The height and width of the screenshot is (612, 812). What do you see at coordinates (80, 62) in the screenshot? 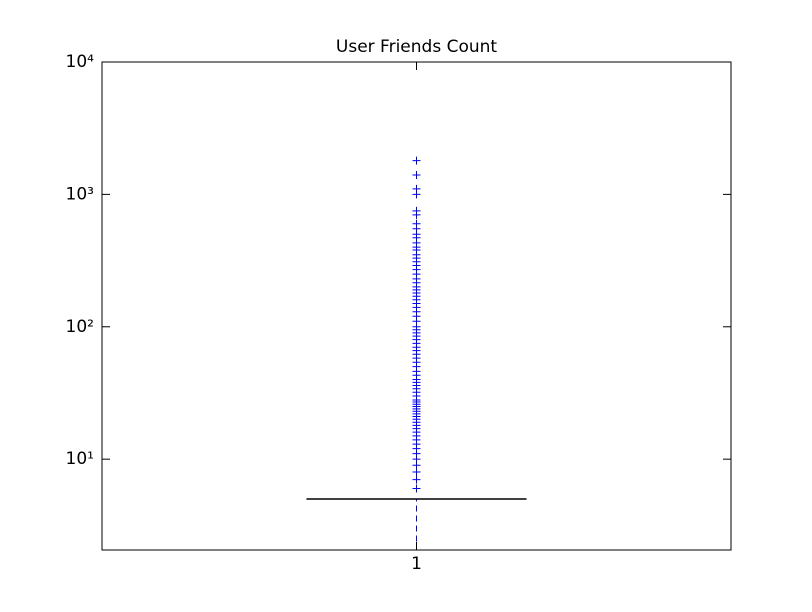
I see `y-tick-label: 10⁴` at bounding box center [80, 62].